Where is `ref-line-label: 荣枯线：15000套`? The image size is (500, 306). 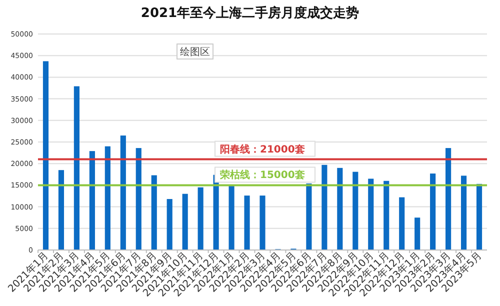 ref-line-label: 荣枯线：15000套 is located at coordinates (262, 175).